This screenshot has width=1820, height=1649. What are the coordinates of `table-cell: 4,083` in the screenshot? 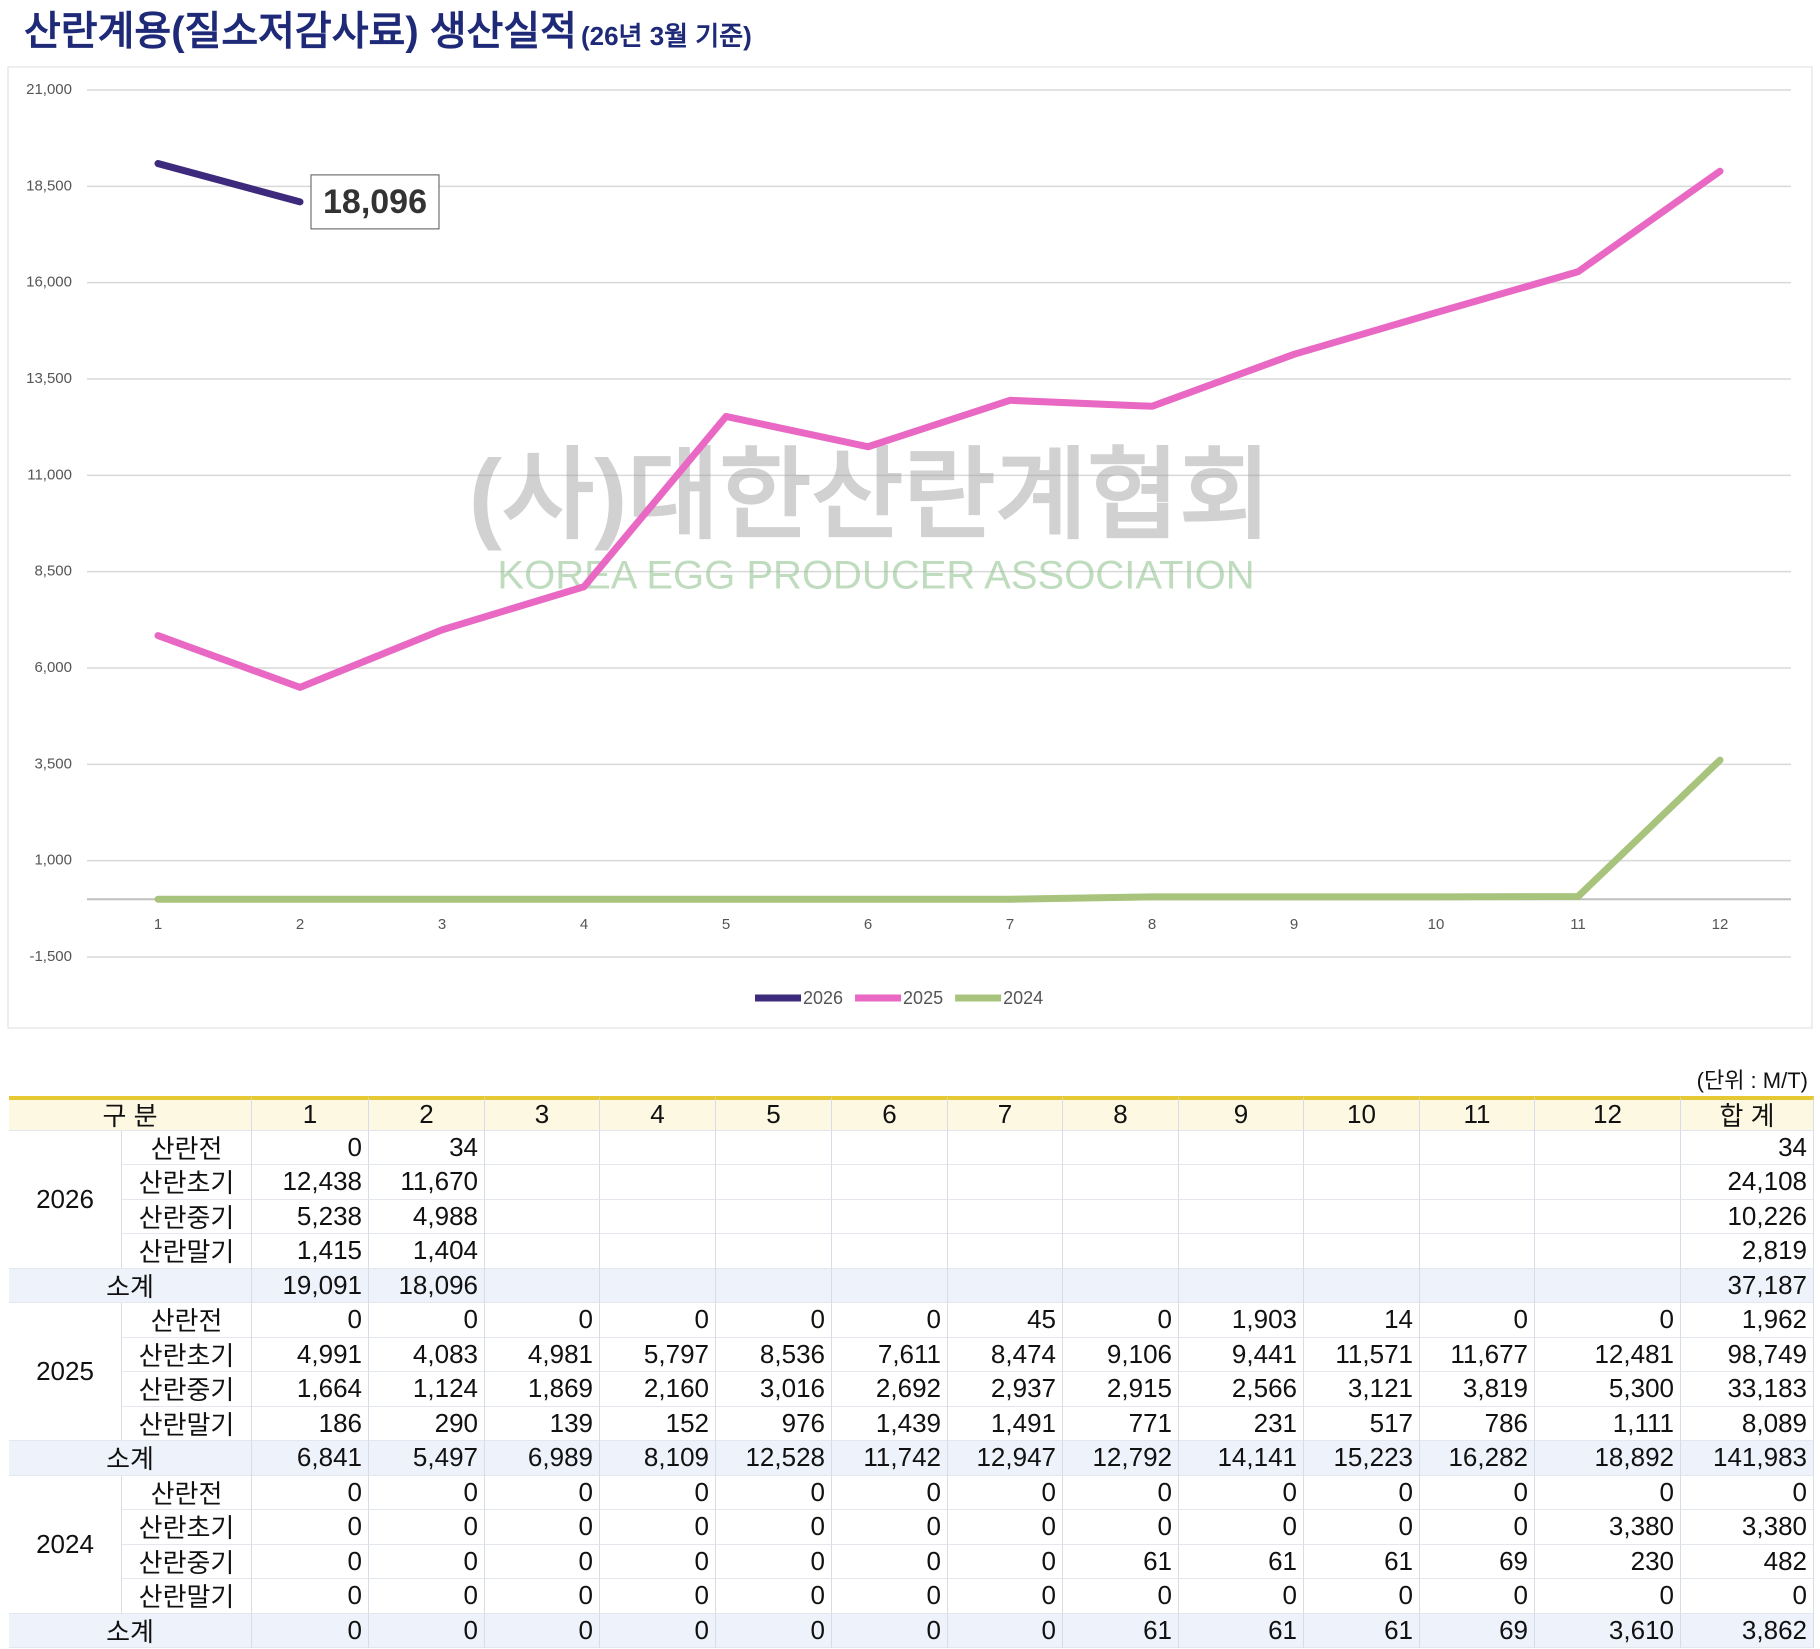 It's located at (427, 1354).